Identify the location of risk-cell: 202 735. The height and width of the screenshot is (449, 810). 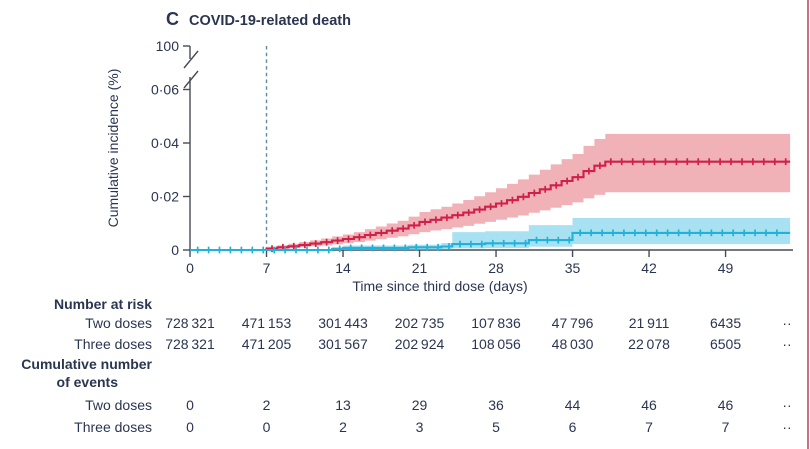
(419, 323).